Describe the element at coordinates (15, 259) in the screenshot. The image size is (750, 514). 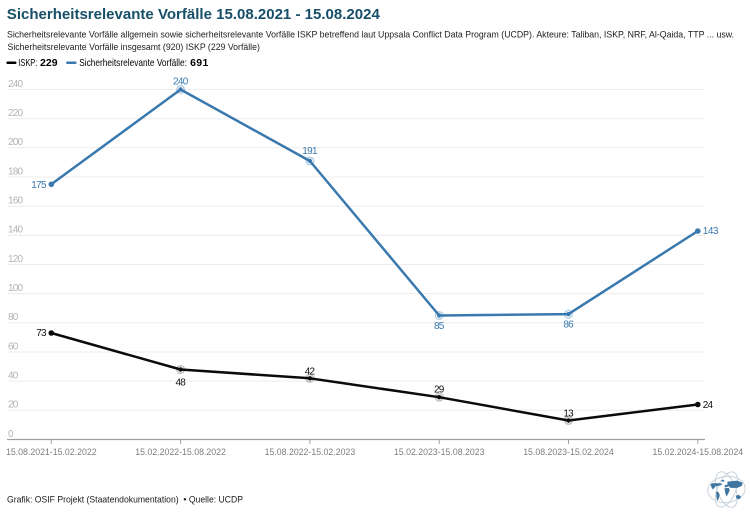
I see `svg-text: 120` at that location.